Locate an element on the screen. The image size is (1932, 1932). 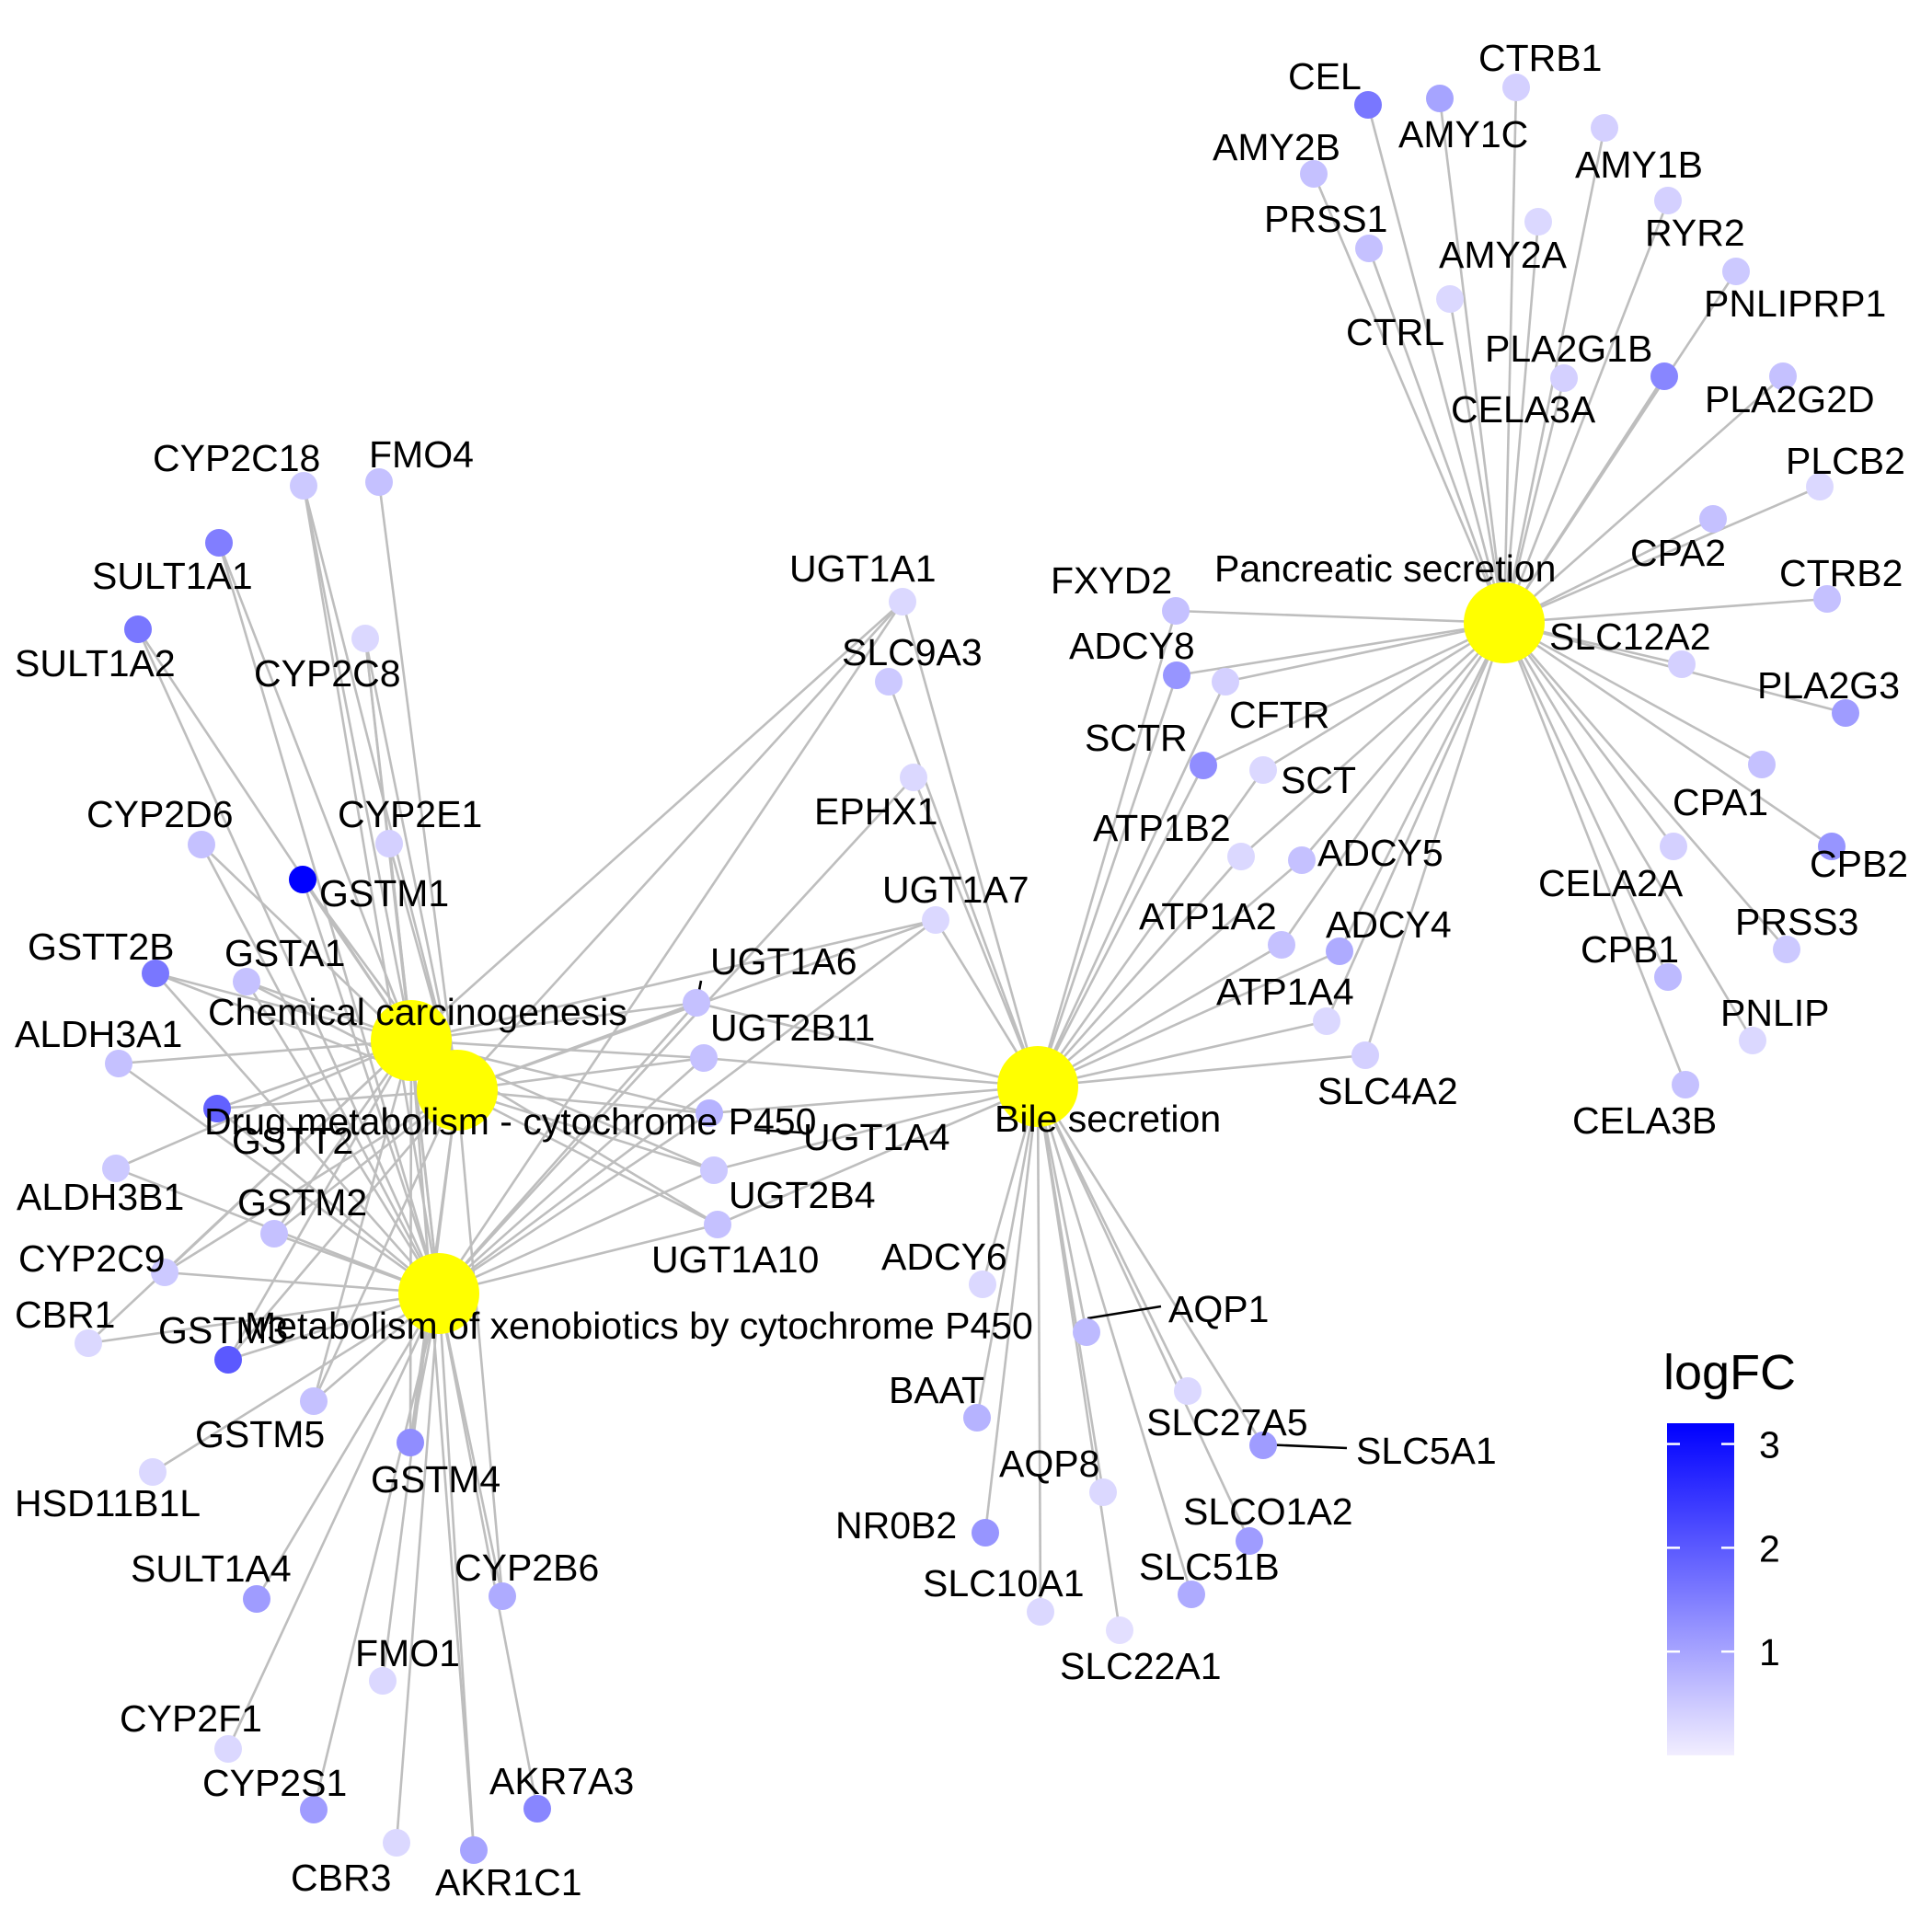
pathway-node-pancreatic-secretion is located at coordinates (1504, 622).